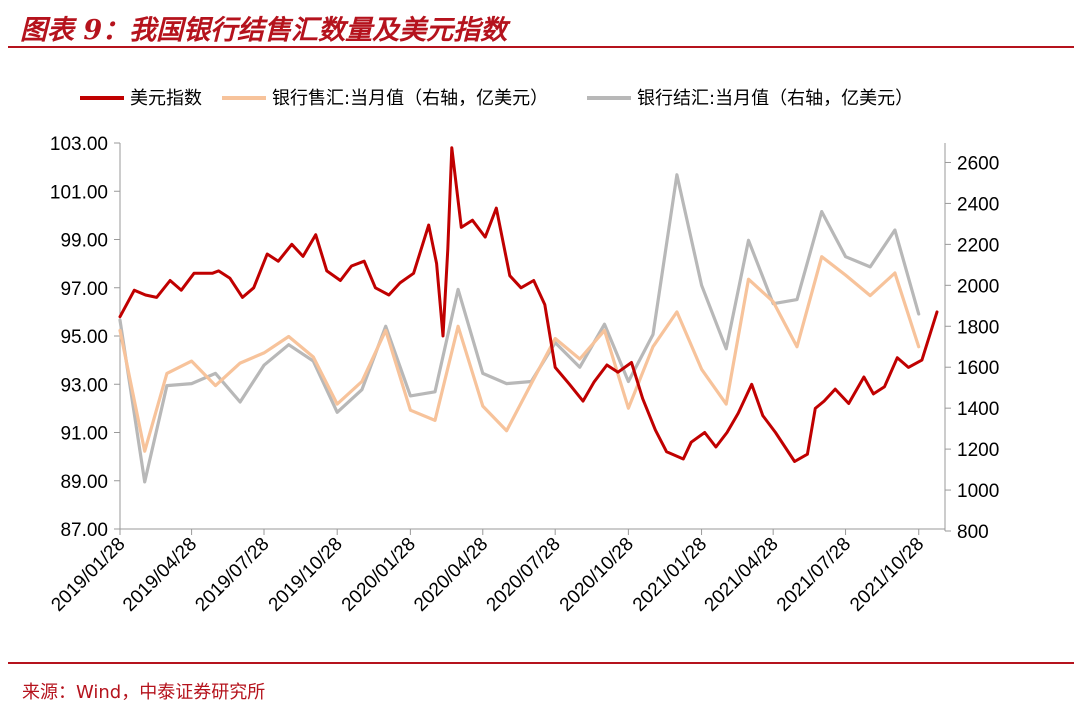 Image resolution: width=1080 pixels, height=705 pixels. What do you see at coordinates (524, 575) in the screenshot?
I see `x-tick-label: 2020/07/28` at bounding box center [524, 575].